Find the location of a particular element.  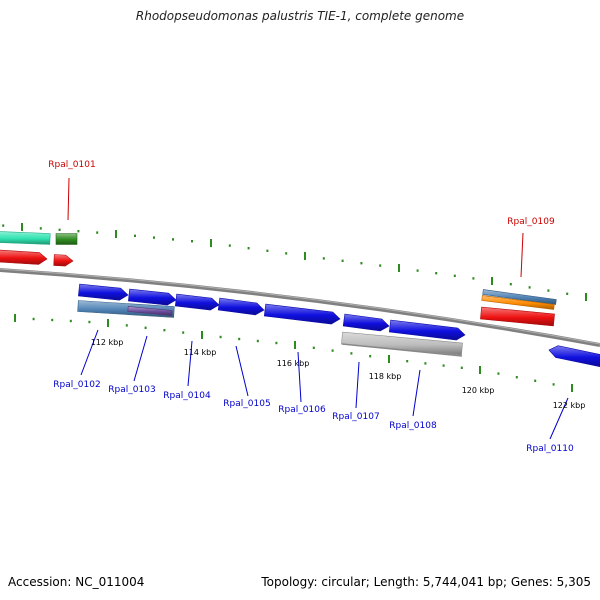

gene-label-minus: Rpal_0102 is located at coordinates (76, 385).